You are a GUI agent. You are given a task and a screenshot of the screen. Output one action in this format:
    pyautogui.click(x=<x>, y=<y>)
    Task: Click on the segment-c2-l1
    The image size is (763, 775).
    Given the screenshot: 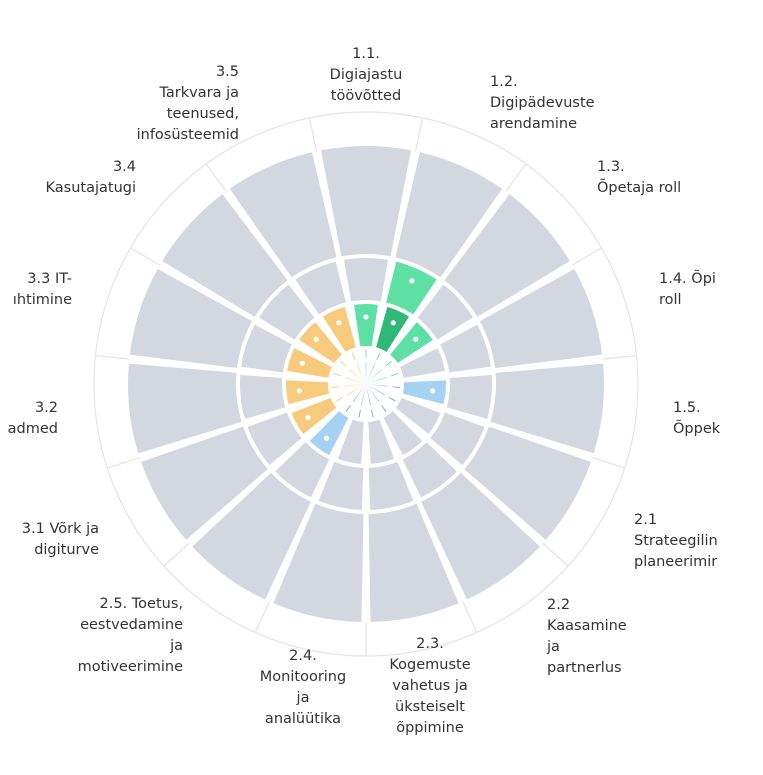 What is the action you would take?
    pyautogui.click(x=374, y=367)
    